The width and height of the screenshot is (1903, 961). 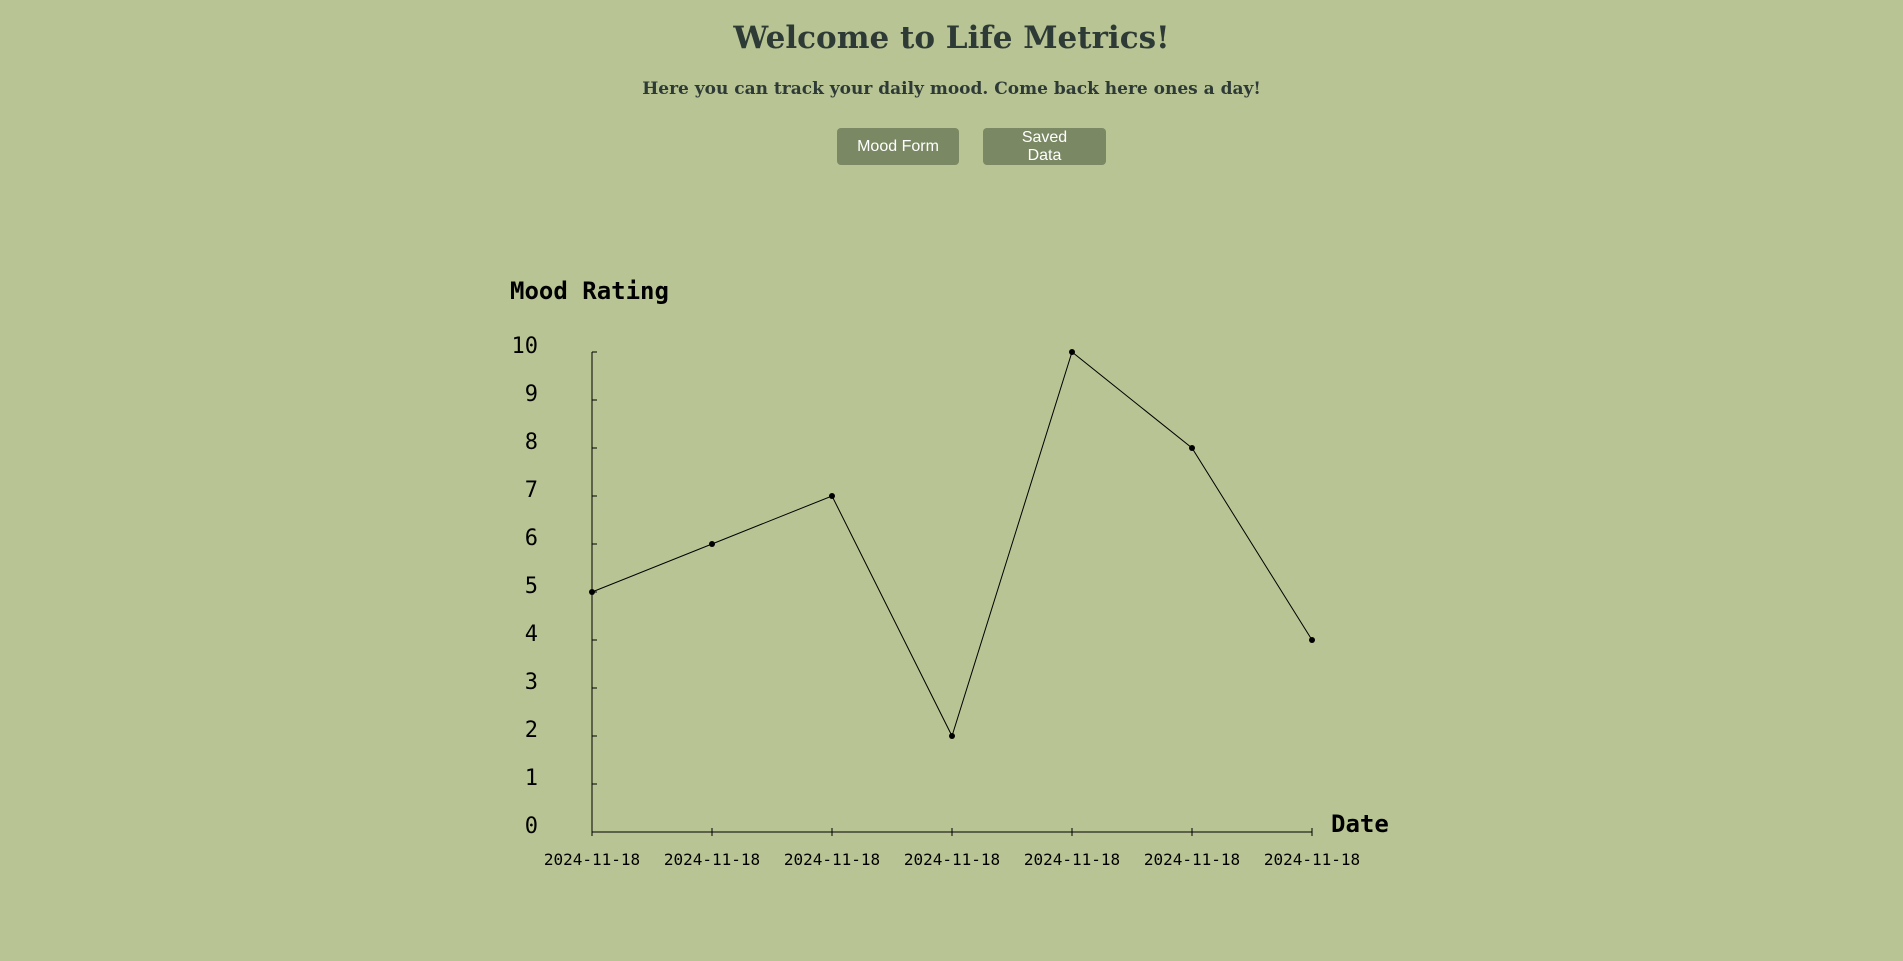 What do you see at coordinates (531, 730) in the screenshot?
I see `y-tick-label: 2` at bounding box center [531, 730].